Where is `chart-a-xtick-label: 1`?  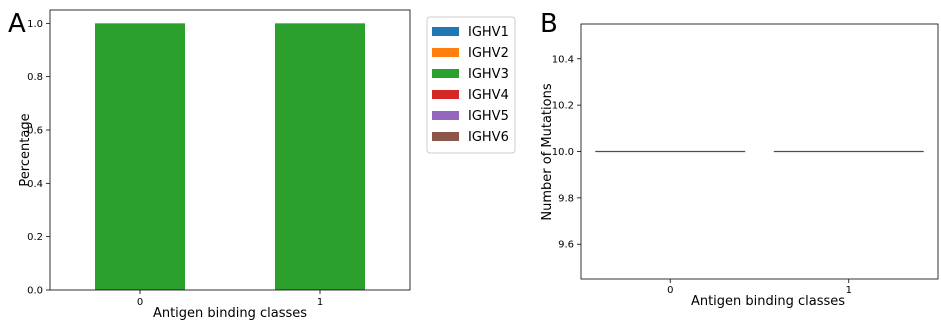 chart-a-xtick-label: 1 is located at coordinates (320, 302).